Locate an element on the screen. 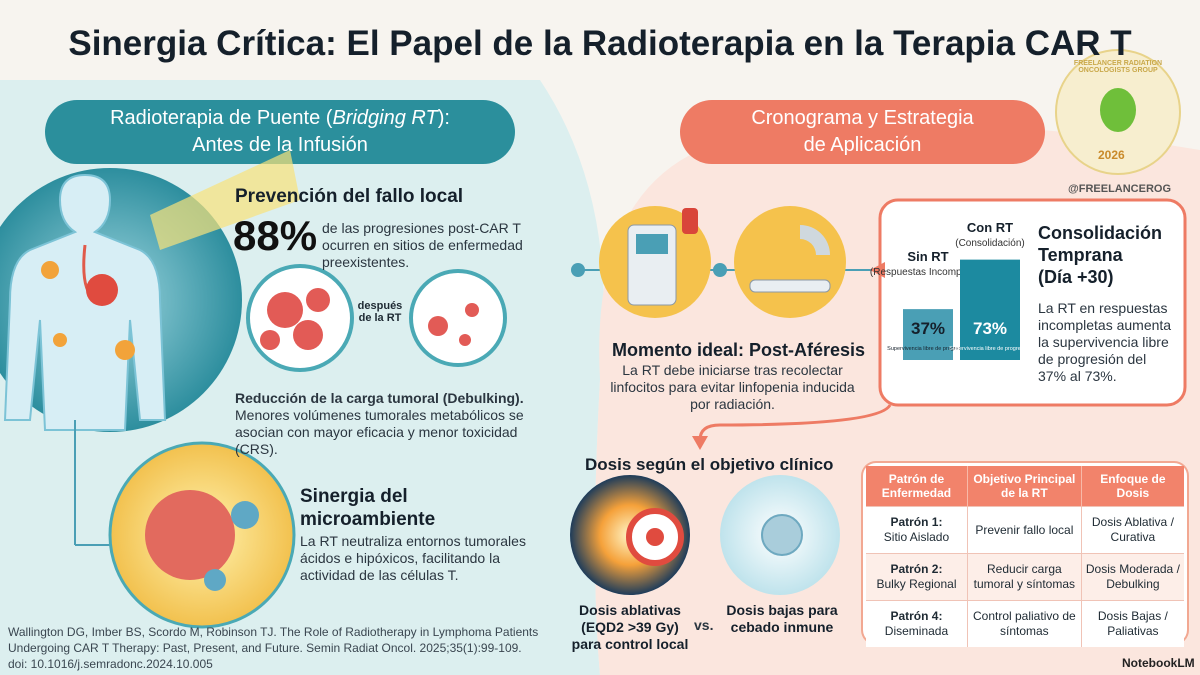 The height and width of the screenshot is (675, 1200). heading-line: Temprana is located at coordinates (1080, 255).